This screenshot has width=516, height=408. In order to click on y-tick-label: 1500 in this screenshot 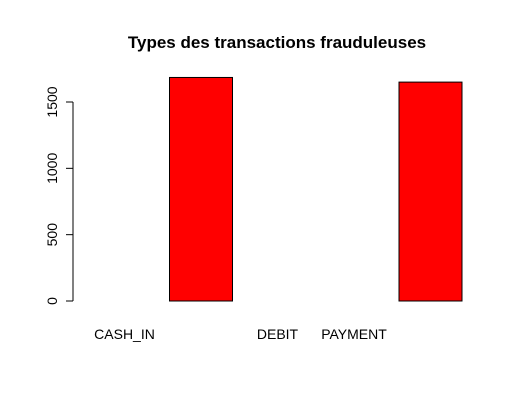, I will do `click(52, 101)`.